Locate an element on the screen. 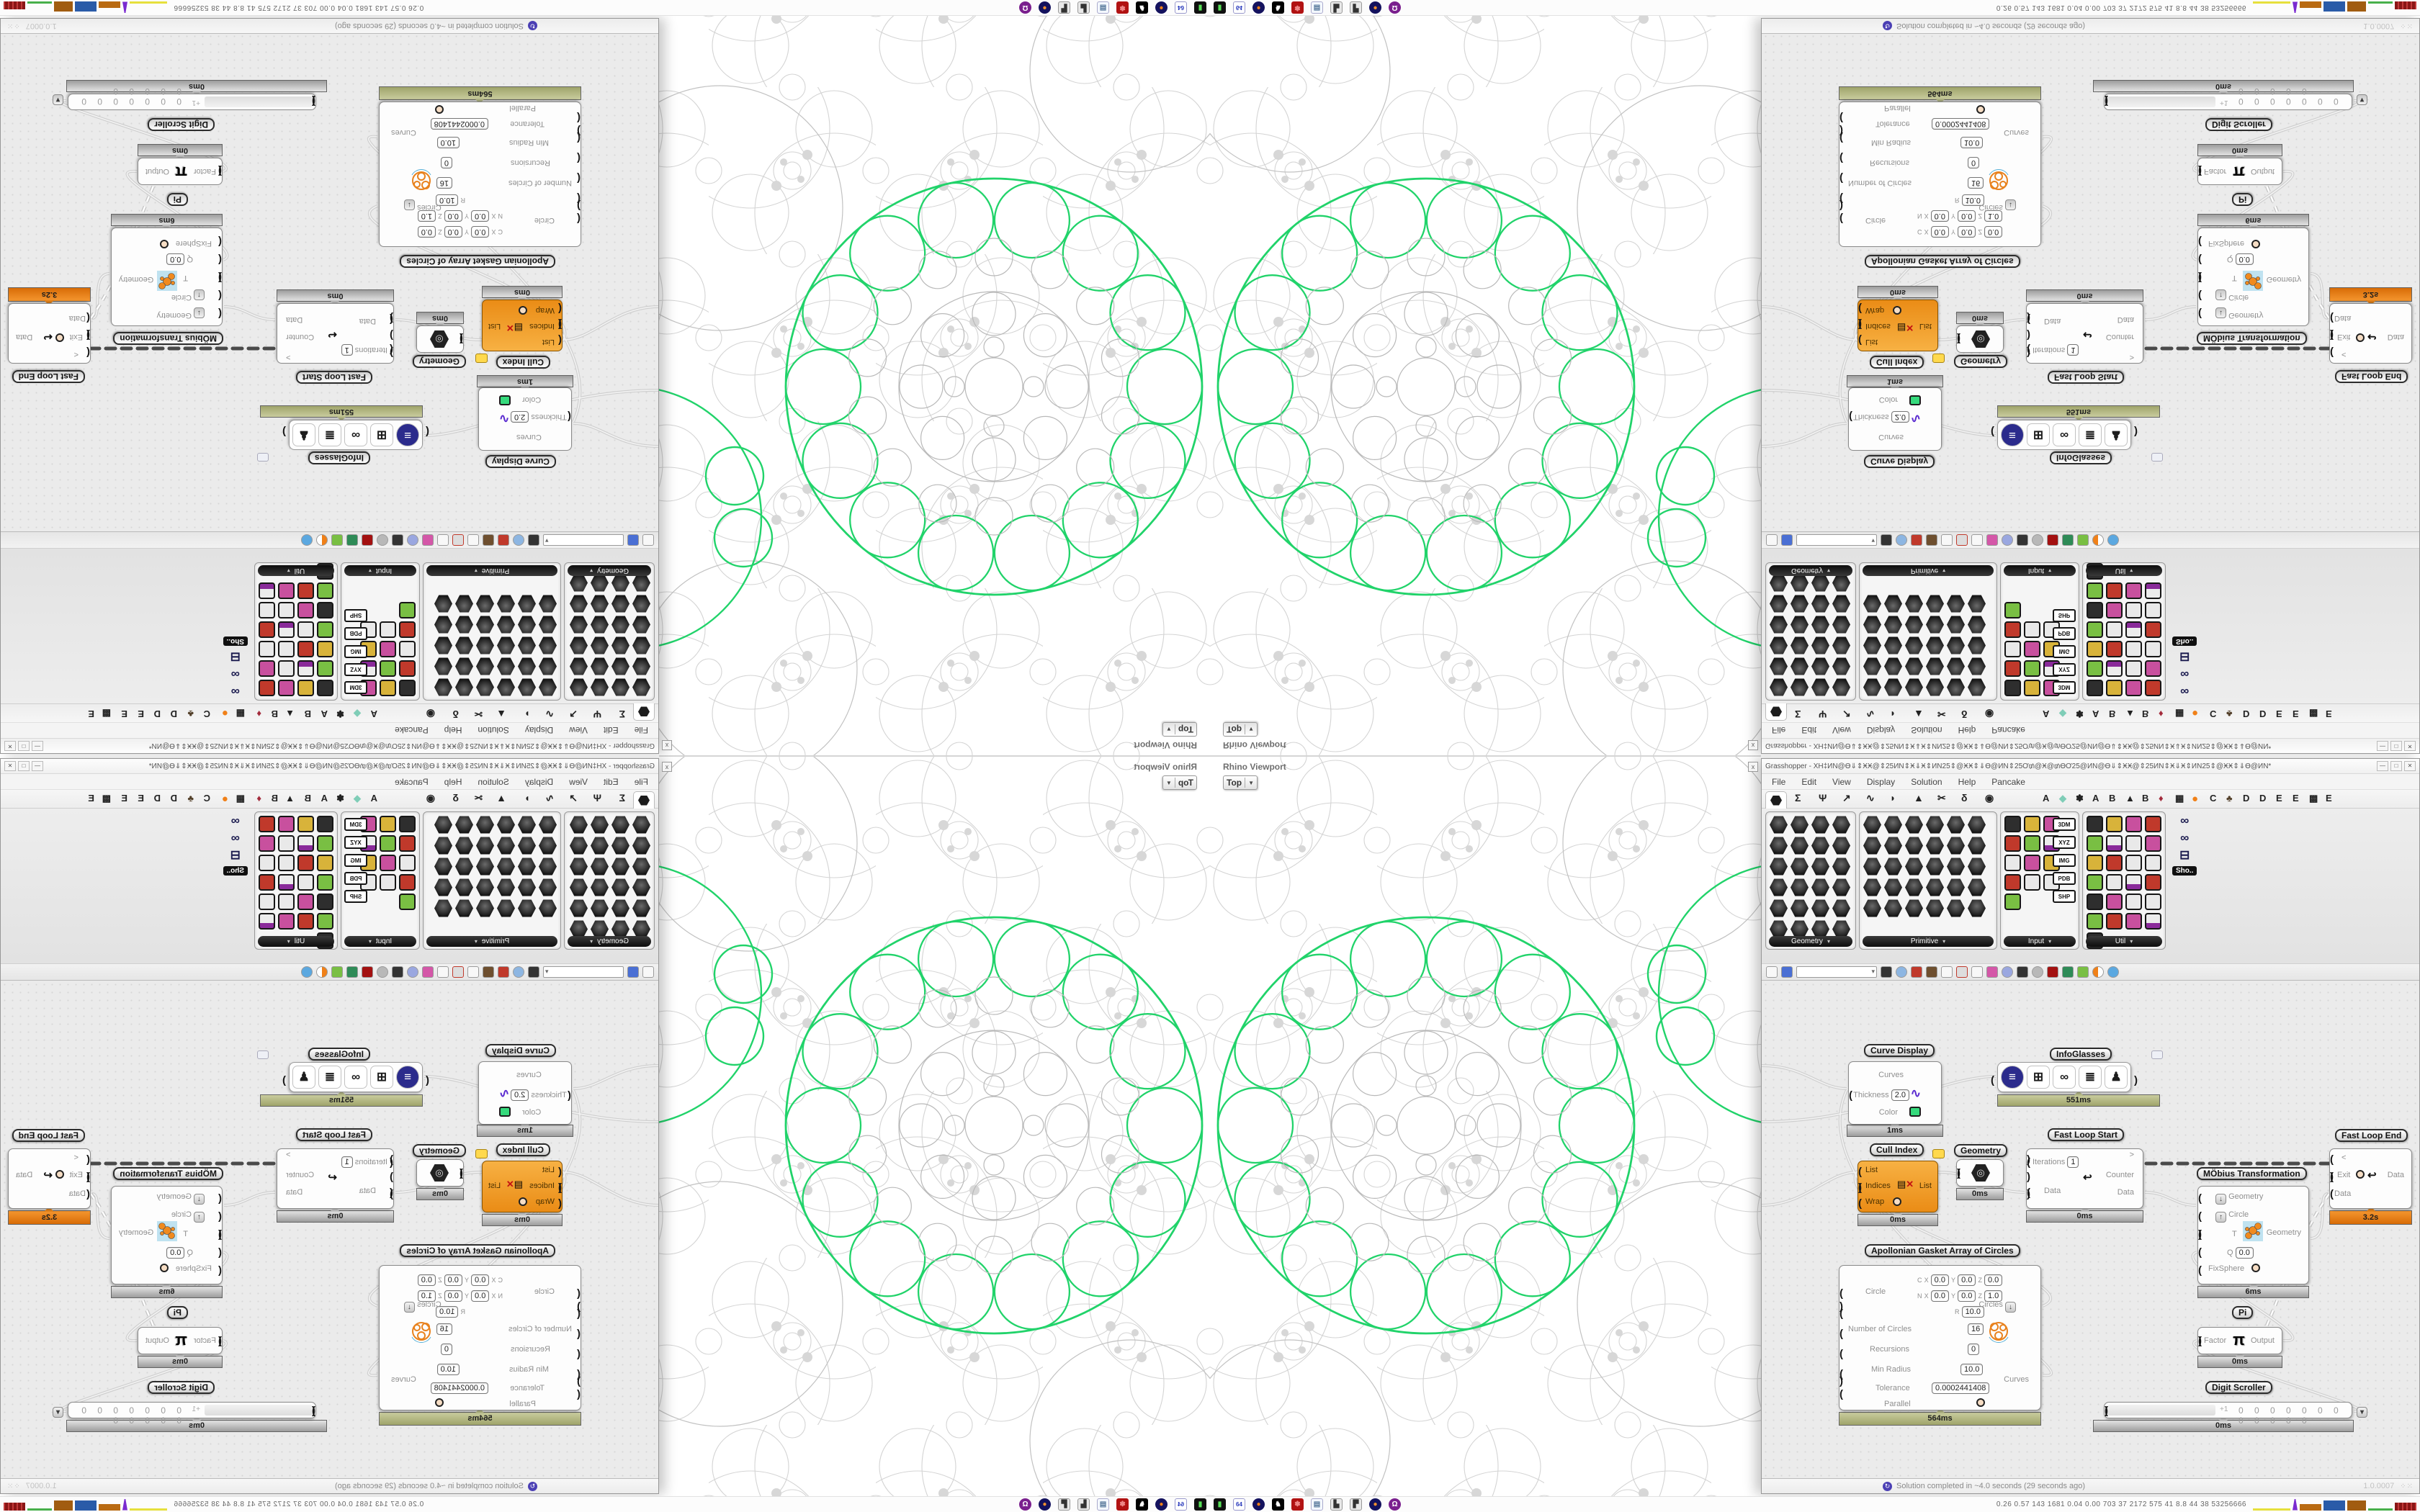 This screenshot has width=2420, height=1512. group-label-primitive: Primitive ▾ is located at coordinates (1929, 941).